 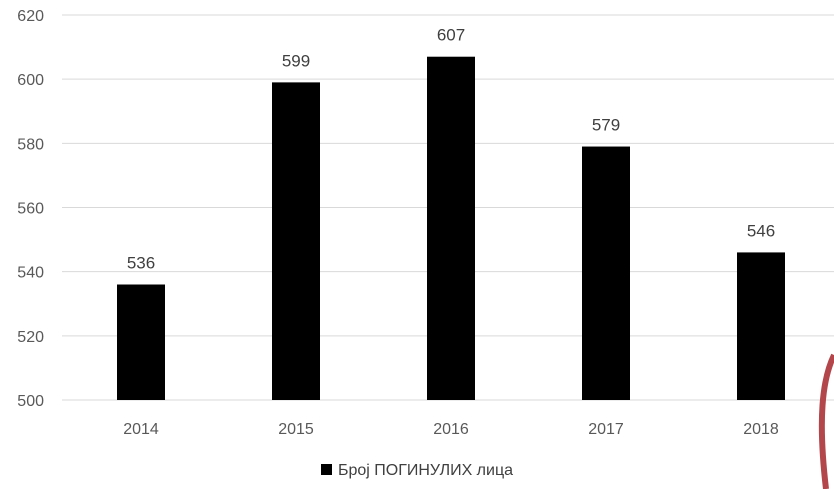 I want to click on decorative-curve, so click(x=826, y=421).